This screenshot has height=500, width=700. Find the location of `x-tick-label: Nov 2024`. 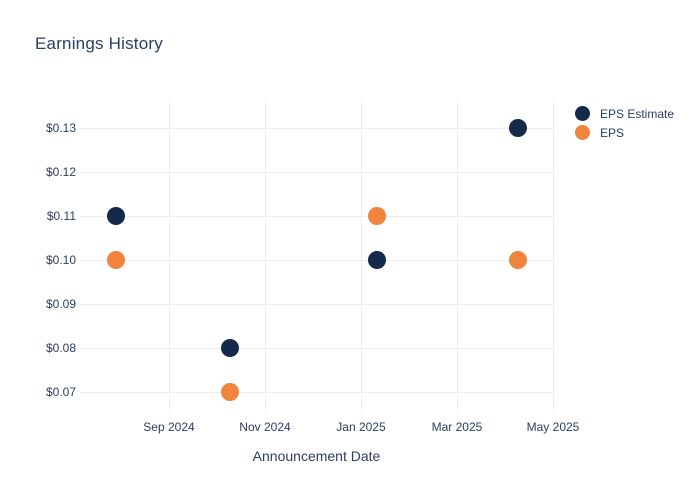

x-tick-label: Nov 2024 is located at coordinates (265, 427).